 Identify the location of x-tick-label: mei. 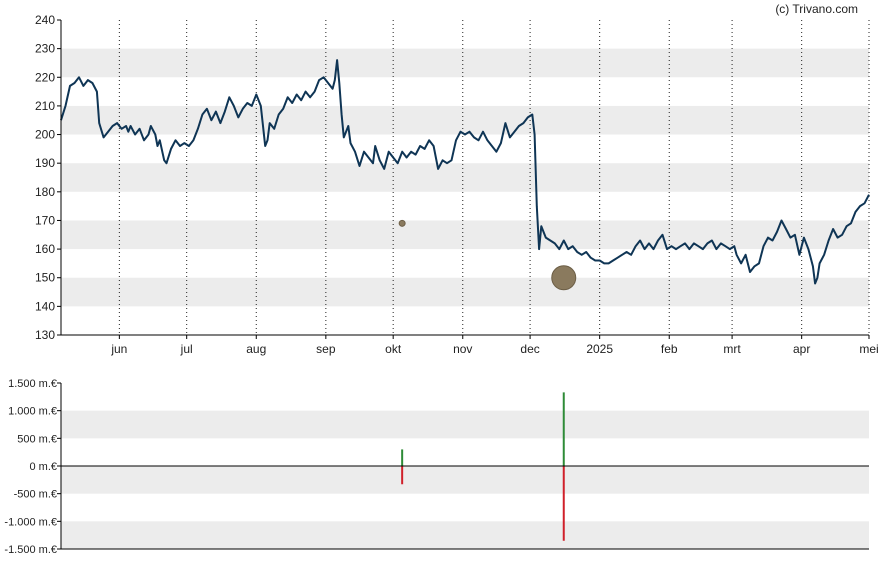
(868, 349).